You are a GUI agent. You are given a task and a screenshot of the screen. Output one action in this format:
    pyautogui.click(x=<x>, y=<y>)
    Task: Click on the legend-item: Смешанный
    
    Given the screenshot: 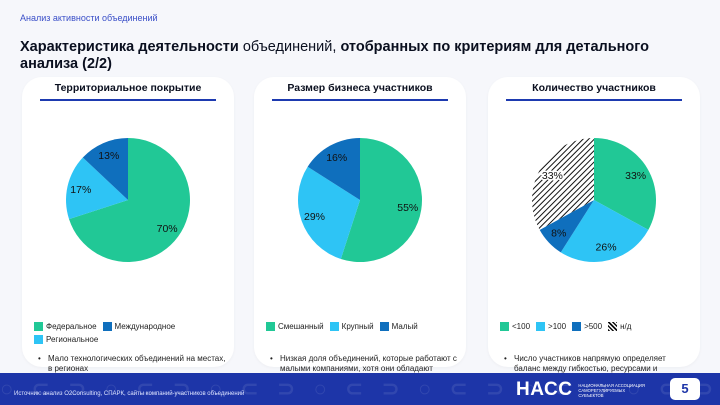 What is the action you would take?
    pyautogui.click(x=295, y=326)
    